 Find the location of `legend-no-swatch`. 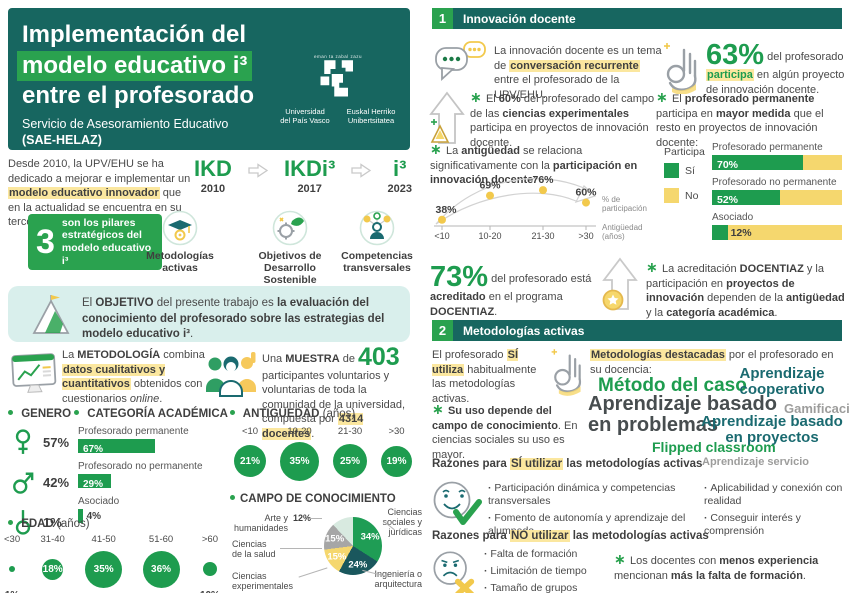

legend-no-swatch is located at coordinates (671, 195).